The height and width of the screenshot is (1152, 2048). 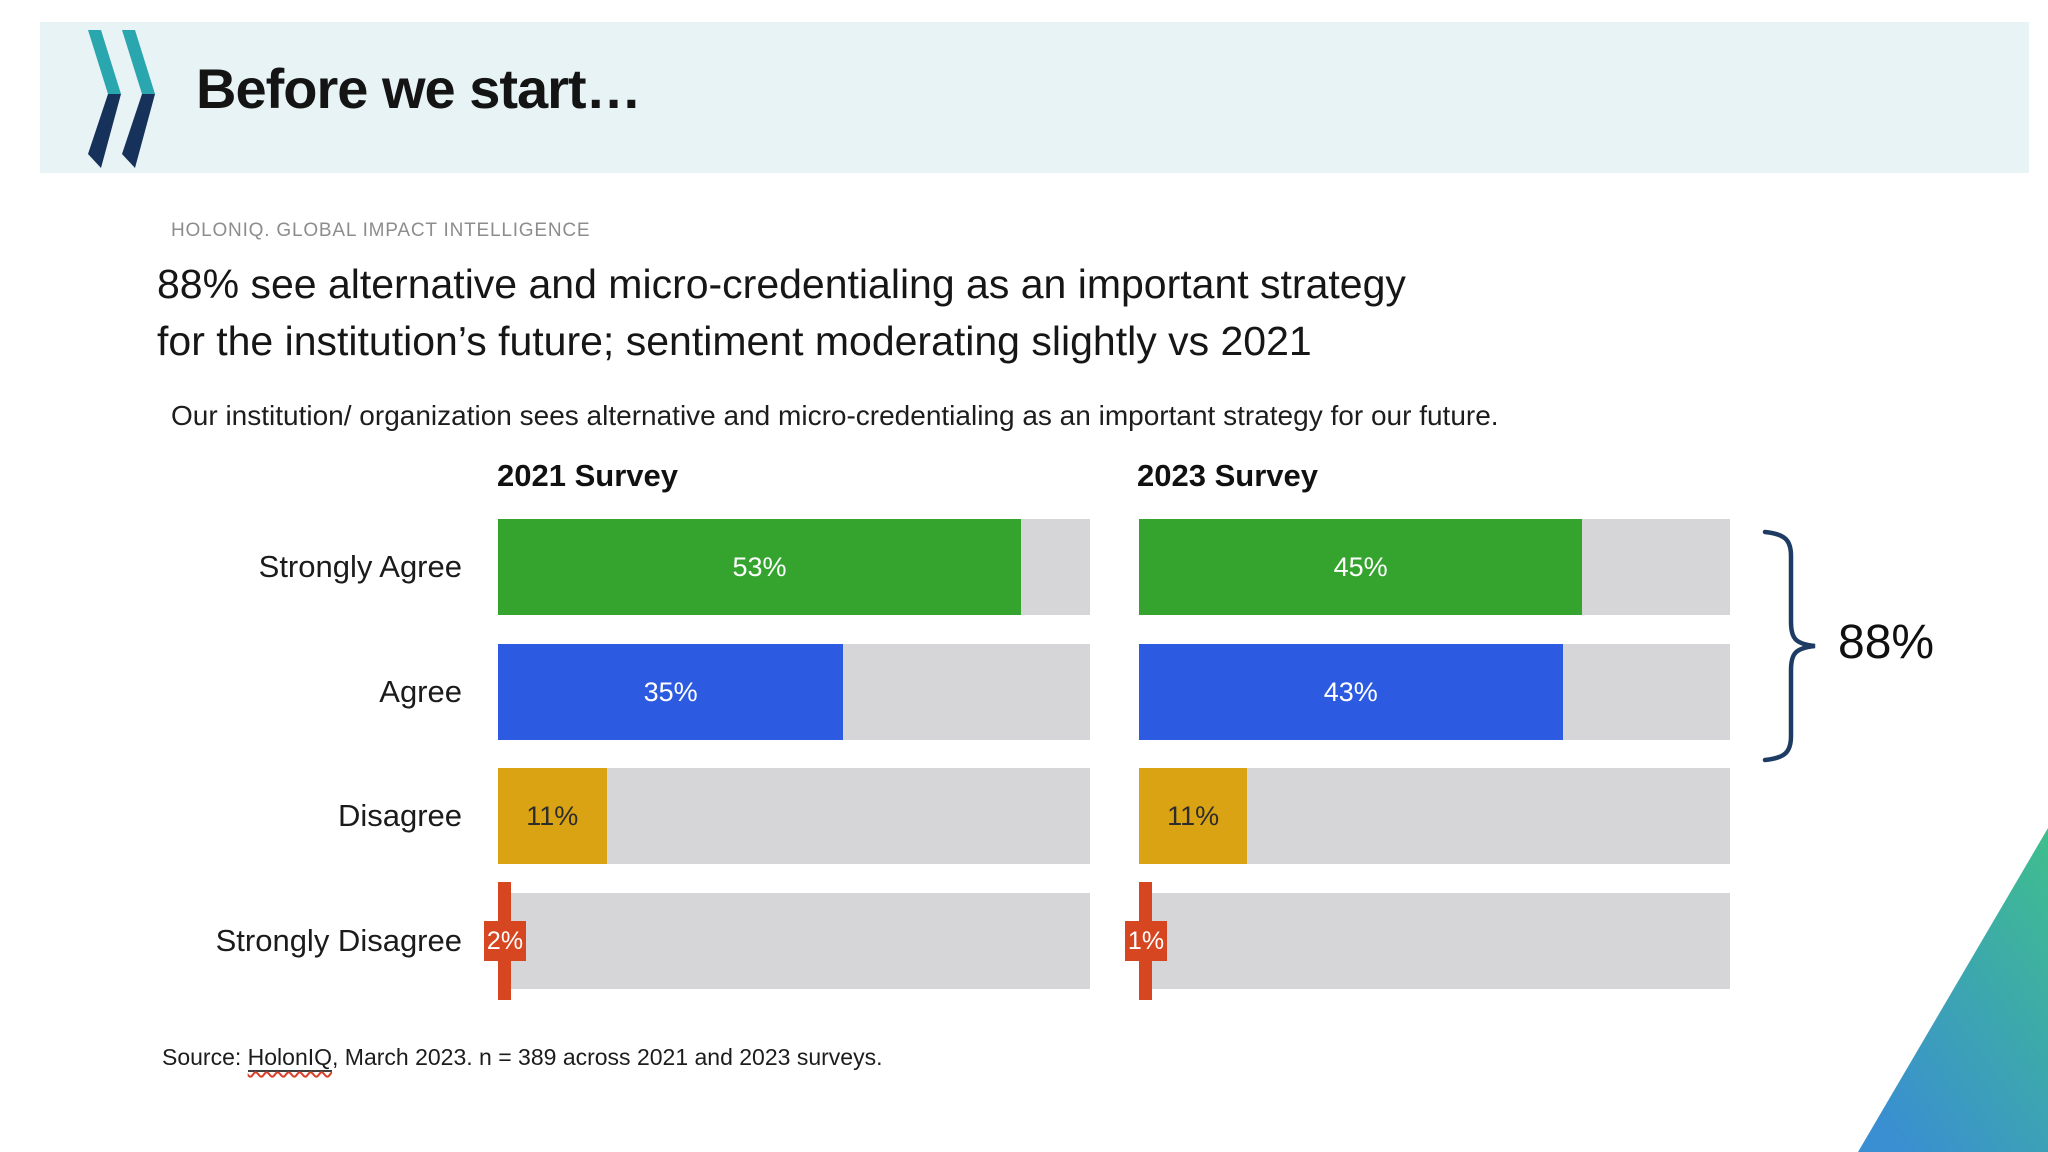 What do you see at coordinates (205, 1057) in the screenshot?
I see `source-prefix: Source:` at bounding box center [205, 1057].